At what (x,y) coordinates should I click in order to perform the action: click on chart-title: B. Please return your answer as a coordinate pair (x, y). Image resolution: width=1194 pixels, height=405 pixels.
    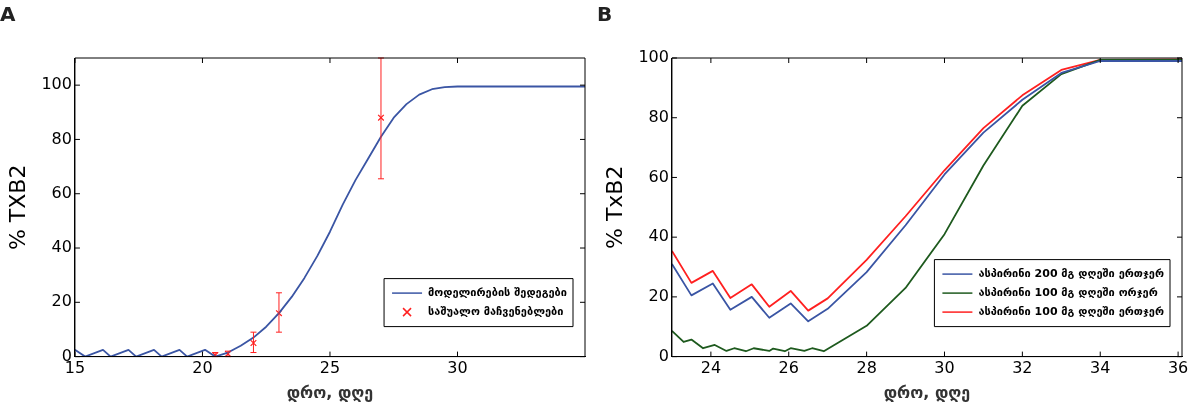
    Looking at the image, I should click on (605, 14).